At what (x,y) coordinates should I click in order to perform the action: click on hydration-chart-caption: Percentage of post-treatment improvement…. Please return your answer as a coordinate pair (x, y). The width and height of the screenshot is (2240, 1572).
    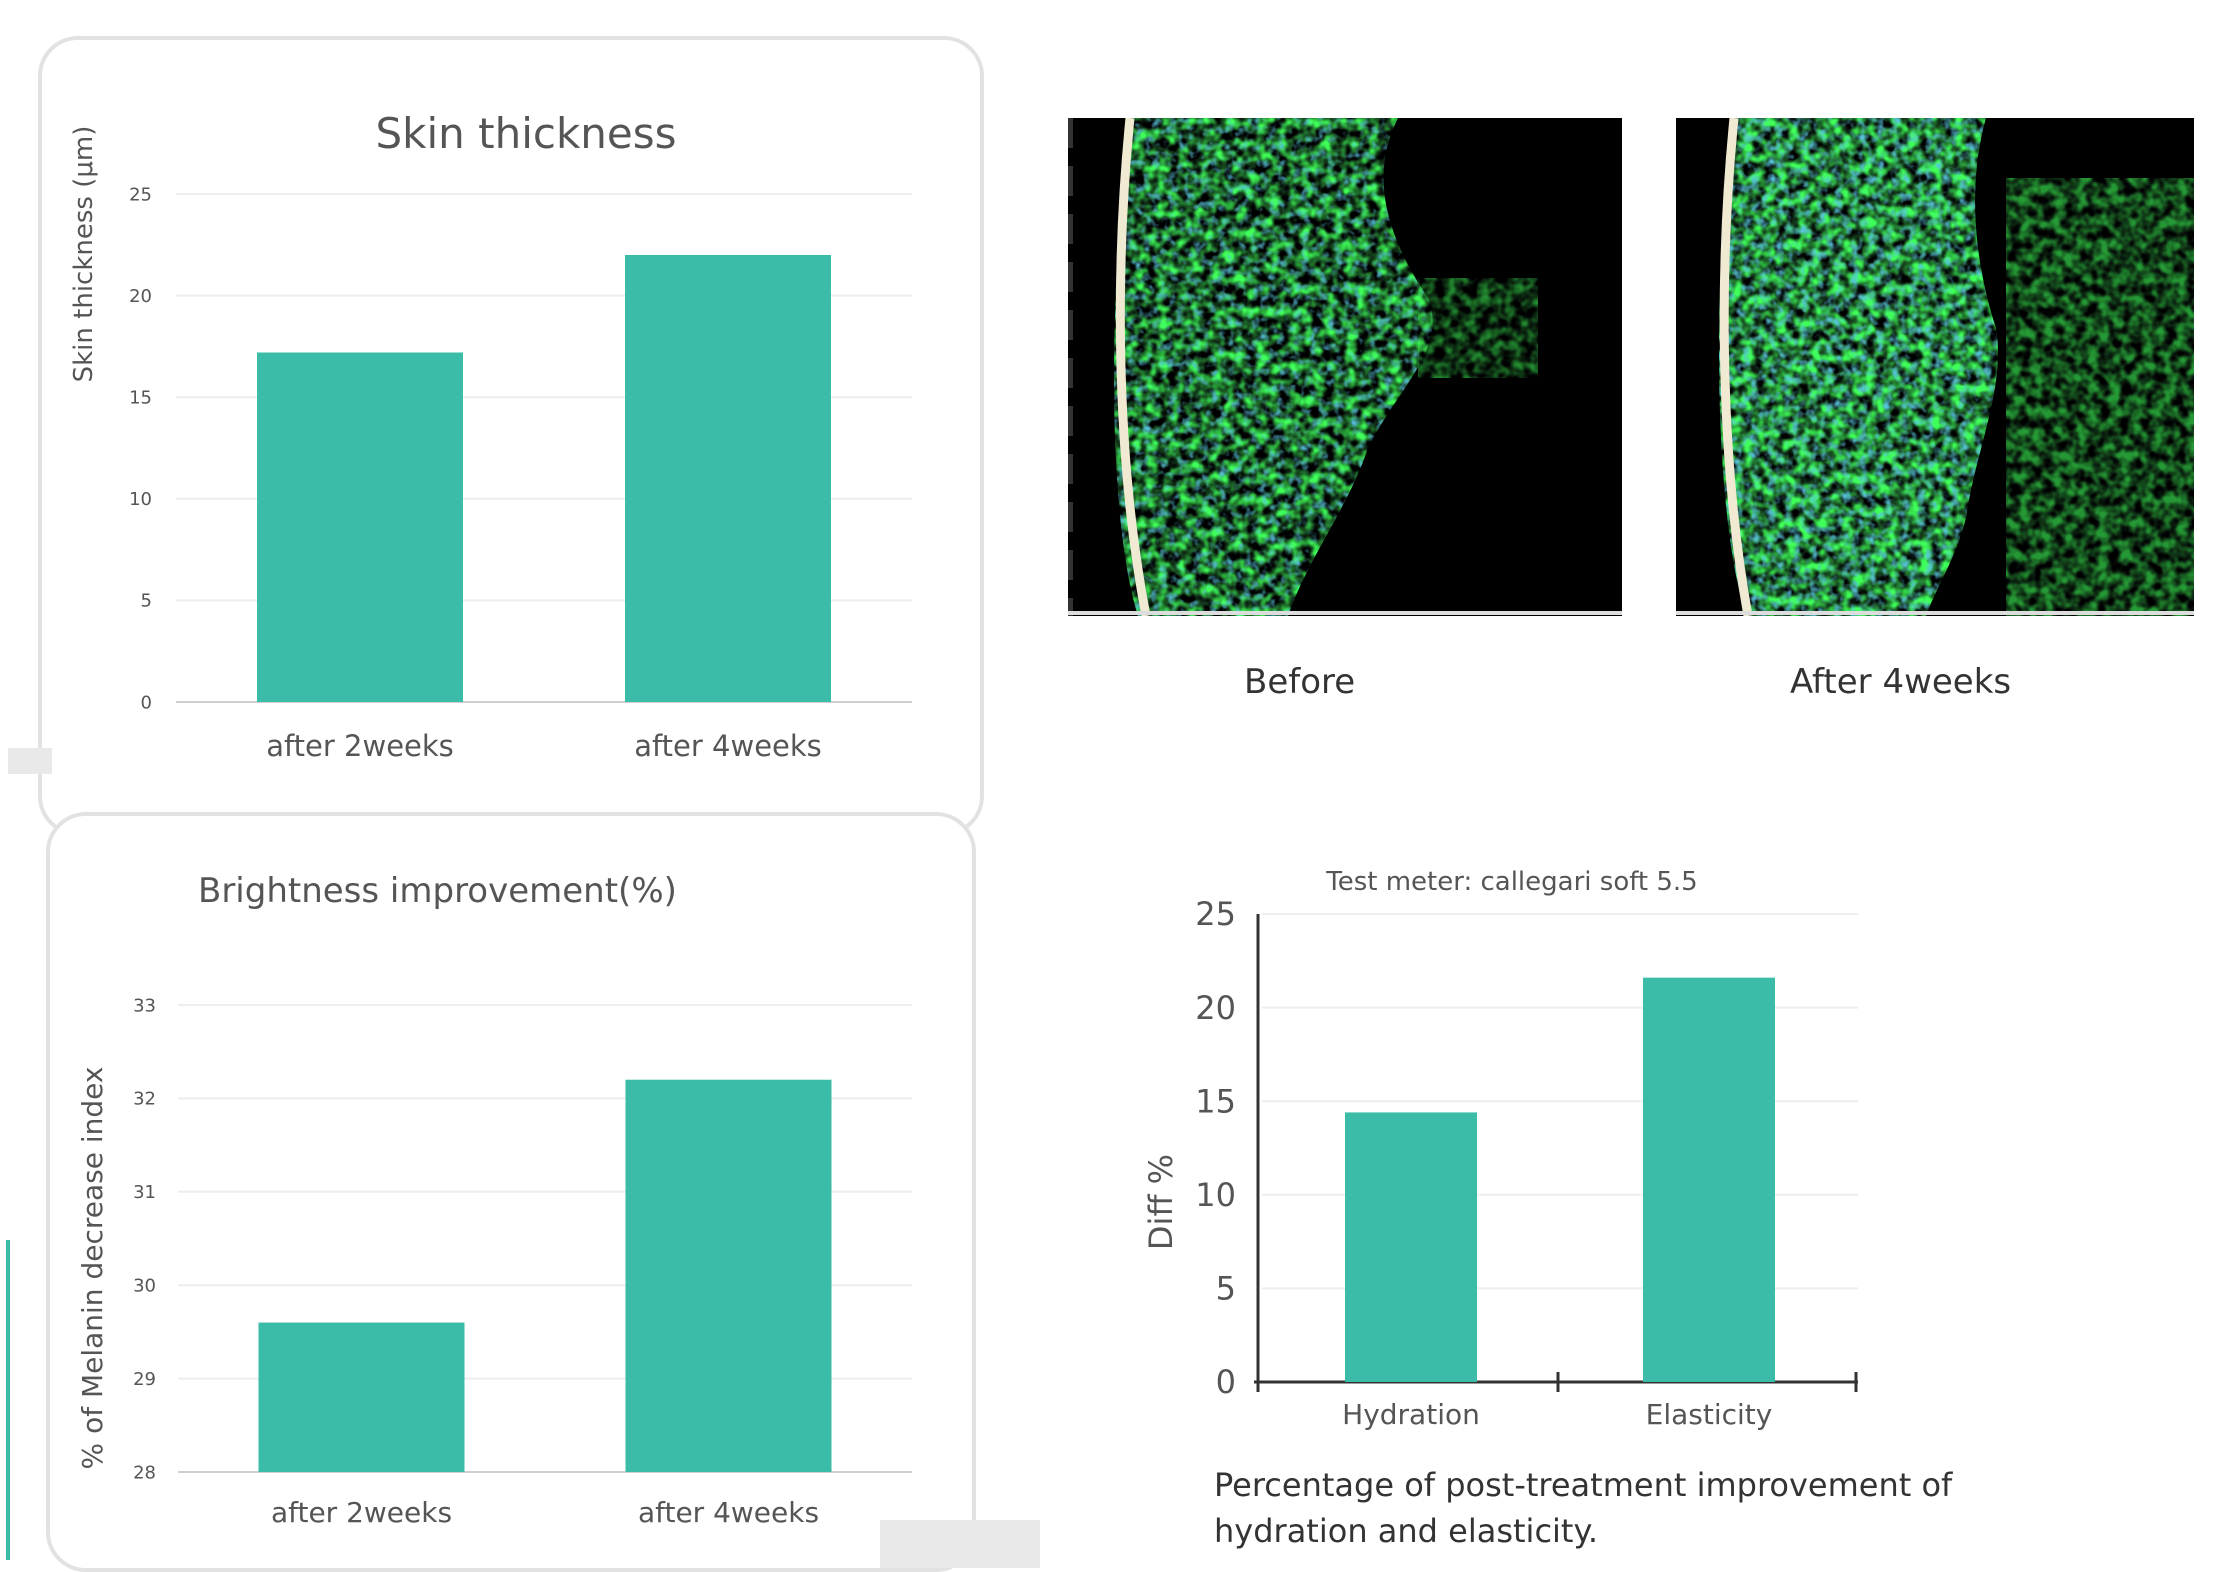
    Looking at the image, I should click on (1583, 1508).